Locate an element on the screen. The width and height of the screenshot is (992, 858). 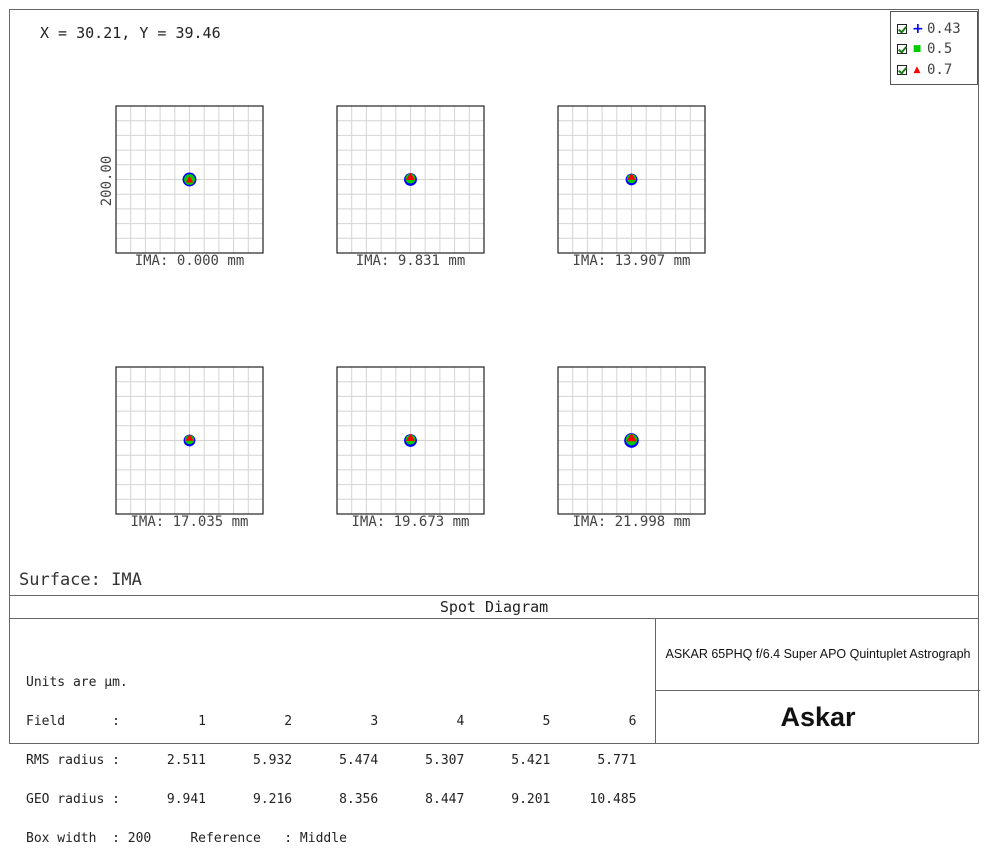
surface-label: Surface: IMA is located at coordinates (80, 580).